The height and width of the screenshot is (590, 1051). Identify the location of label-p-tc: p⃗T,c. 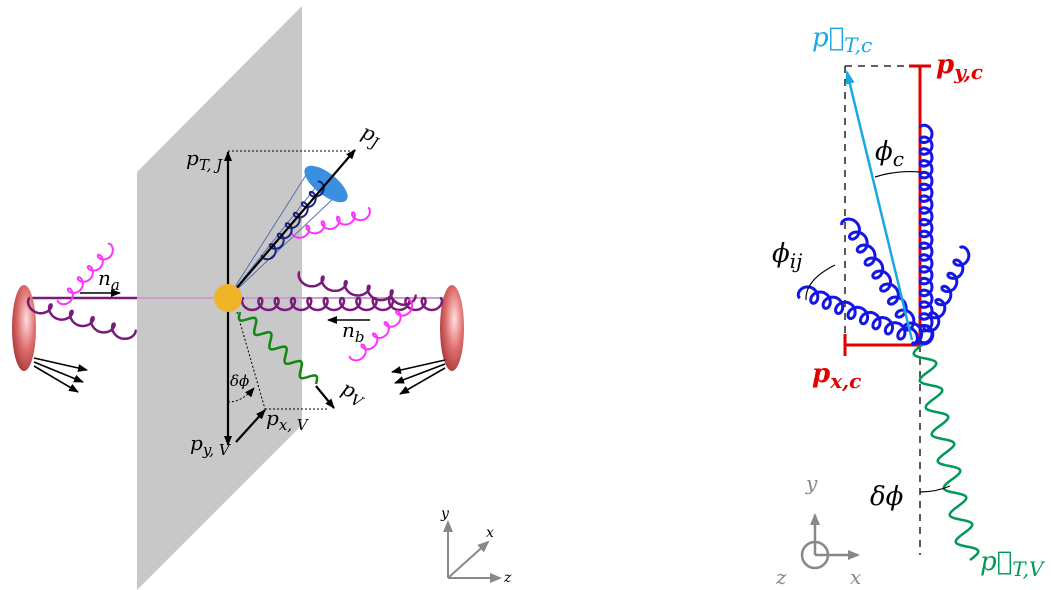
(842, 40).